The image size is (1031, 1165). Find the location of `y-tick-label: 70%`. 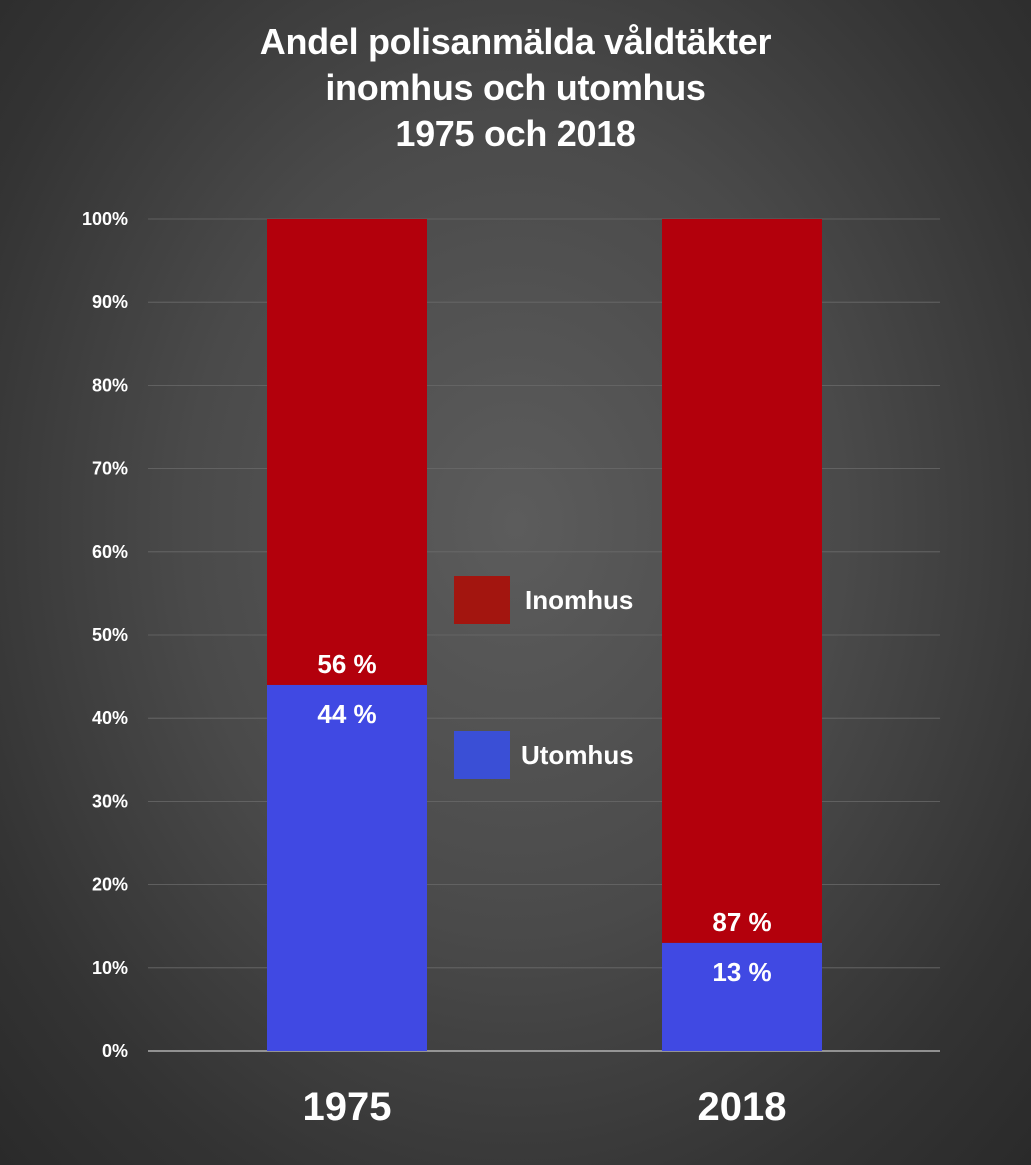

y-tick-label: 70% is located at coordinates (110, 469).